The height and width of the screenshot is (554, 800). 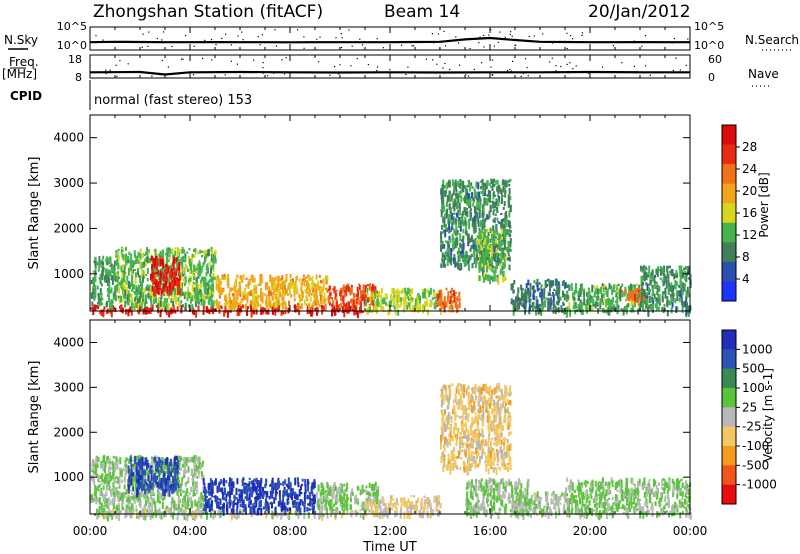 I want to click on colorbar-tick-label: 8, so click(x=746, y=257).